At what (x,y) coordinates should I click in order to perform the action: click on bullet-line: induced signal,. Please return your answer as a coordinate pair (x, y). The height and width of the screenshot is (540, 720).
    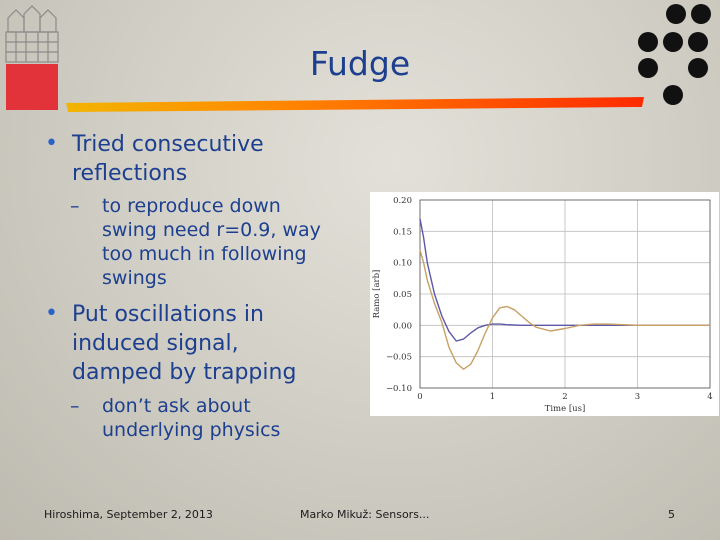
    Looking at the image, I should click on (155, 343).